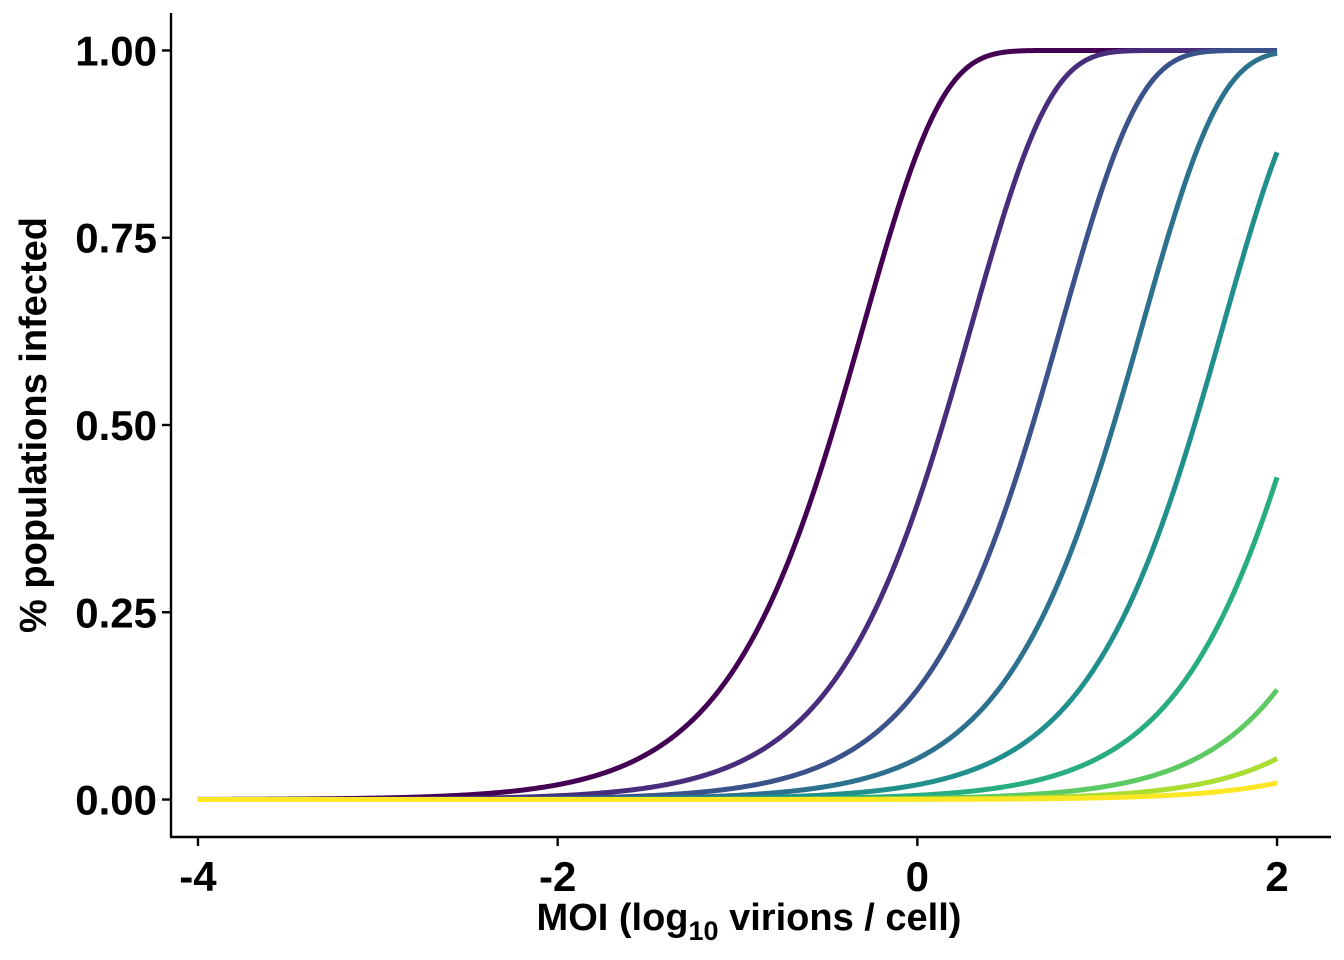  I want to click on y-axis-title: % populations infected, so click(34, 425).